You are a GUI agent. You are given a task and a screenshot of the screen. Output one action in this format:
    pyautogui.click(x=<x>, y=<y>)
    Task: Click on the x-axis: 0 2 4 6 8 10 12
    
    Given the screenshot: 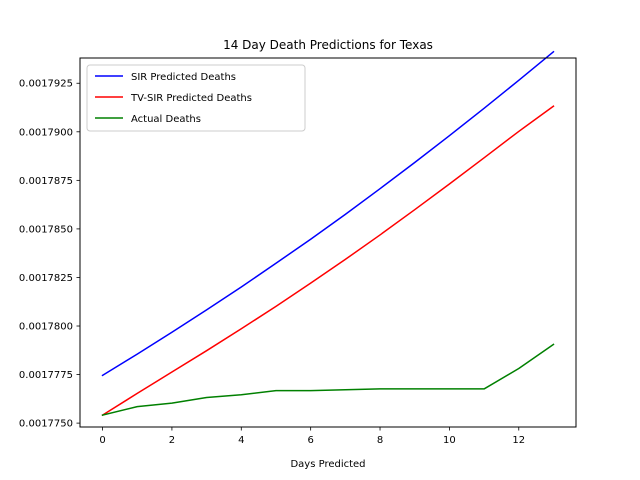 What is the action you would take?
    pyautogui.click(x=312, y=436)
    